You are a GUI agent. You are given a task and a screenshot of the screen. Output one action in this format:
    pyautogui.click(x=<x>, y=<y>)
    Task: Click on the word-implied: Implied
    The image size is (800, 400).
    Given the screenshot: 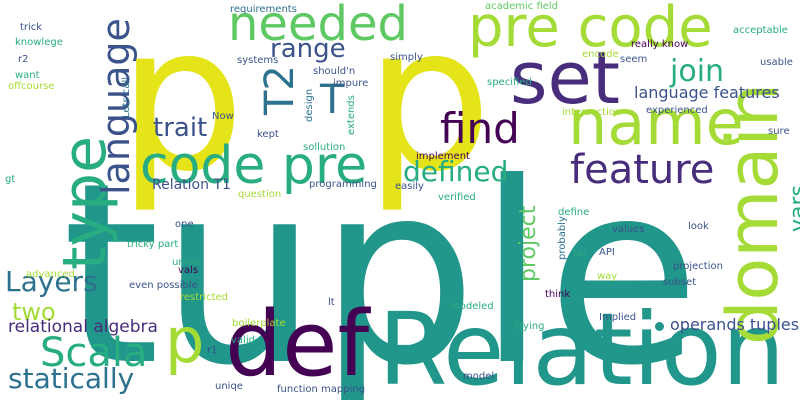 What is the action you would take?
    pyautogui.click(x=618, y=317)
    